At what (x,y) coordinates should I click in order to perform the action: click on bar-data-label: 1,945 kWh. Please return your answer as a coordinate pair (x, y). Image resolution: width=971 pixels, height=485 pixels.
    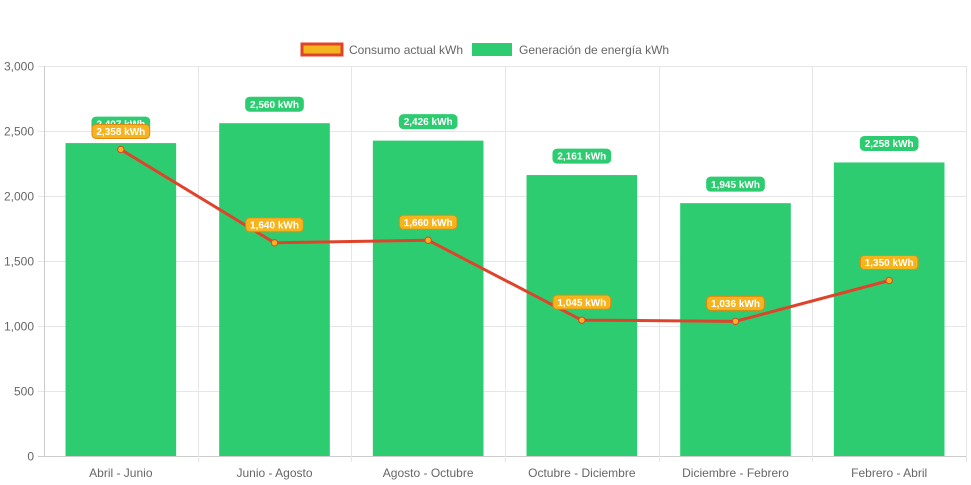
    Looking at the image, I should click on (735, 185).